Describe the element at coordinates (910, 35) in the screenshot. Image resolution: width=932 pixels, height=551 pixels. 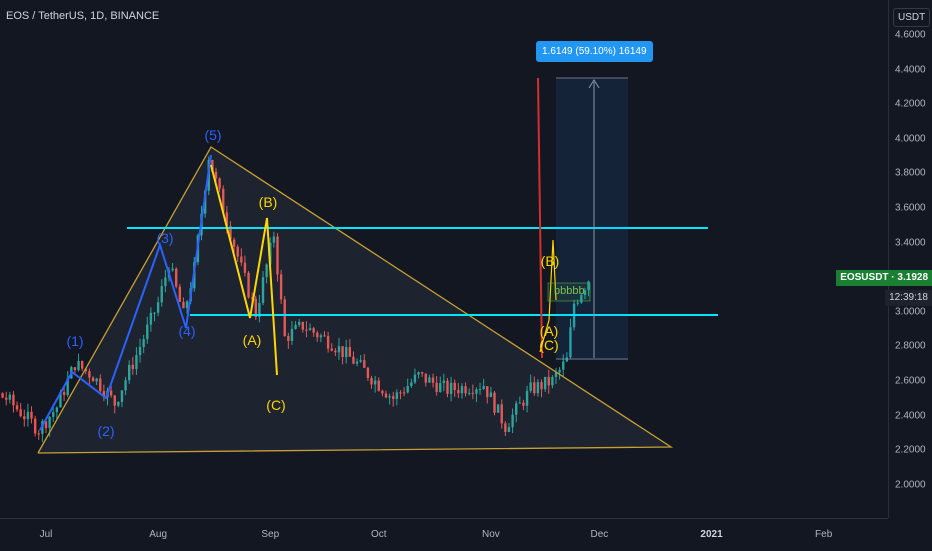
I see `price-tick-label: 4.6000` at that location.